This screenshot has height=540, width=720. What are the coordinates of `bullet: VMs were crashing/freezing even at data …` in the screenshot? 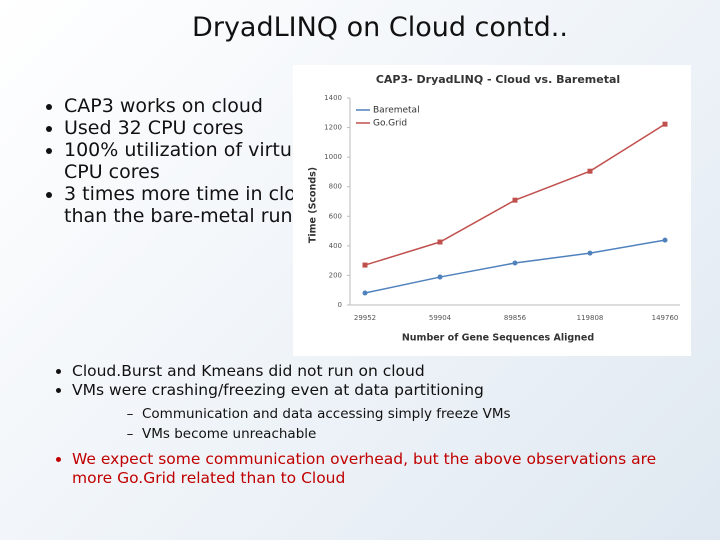 It's located at (386, 390).